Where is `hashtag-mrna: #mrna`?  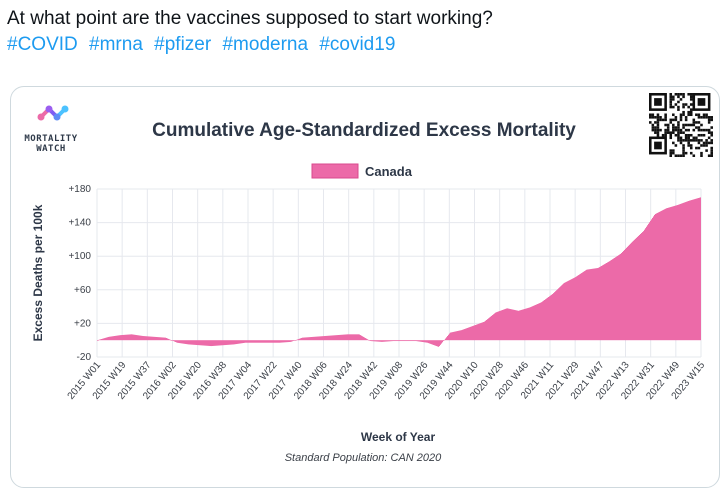
hashtag-mrna: #mrna is located at coordinates (116, 44).